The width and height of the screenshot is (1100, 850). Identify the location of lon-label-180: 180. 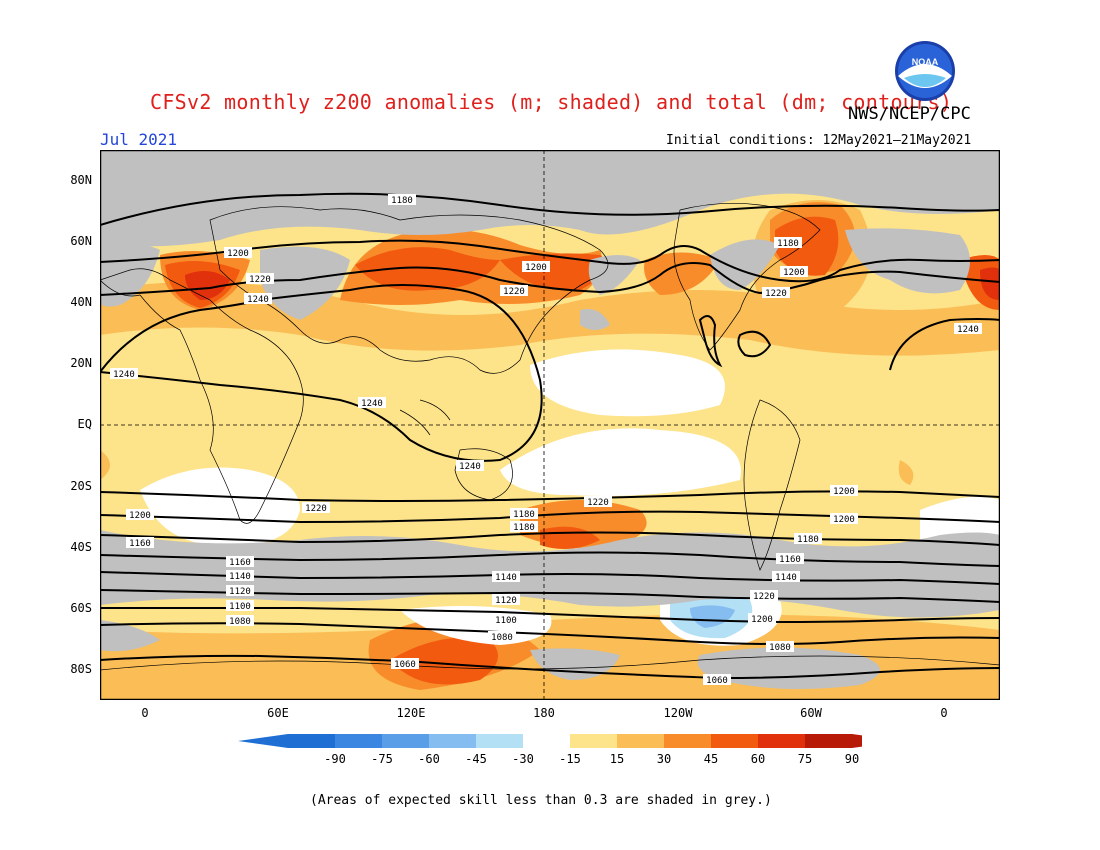
(544, 713).